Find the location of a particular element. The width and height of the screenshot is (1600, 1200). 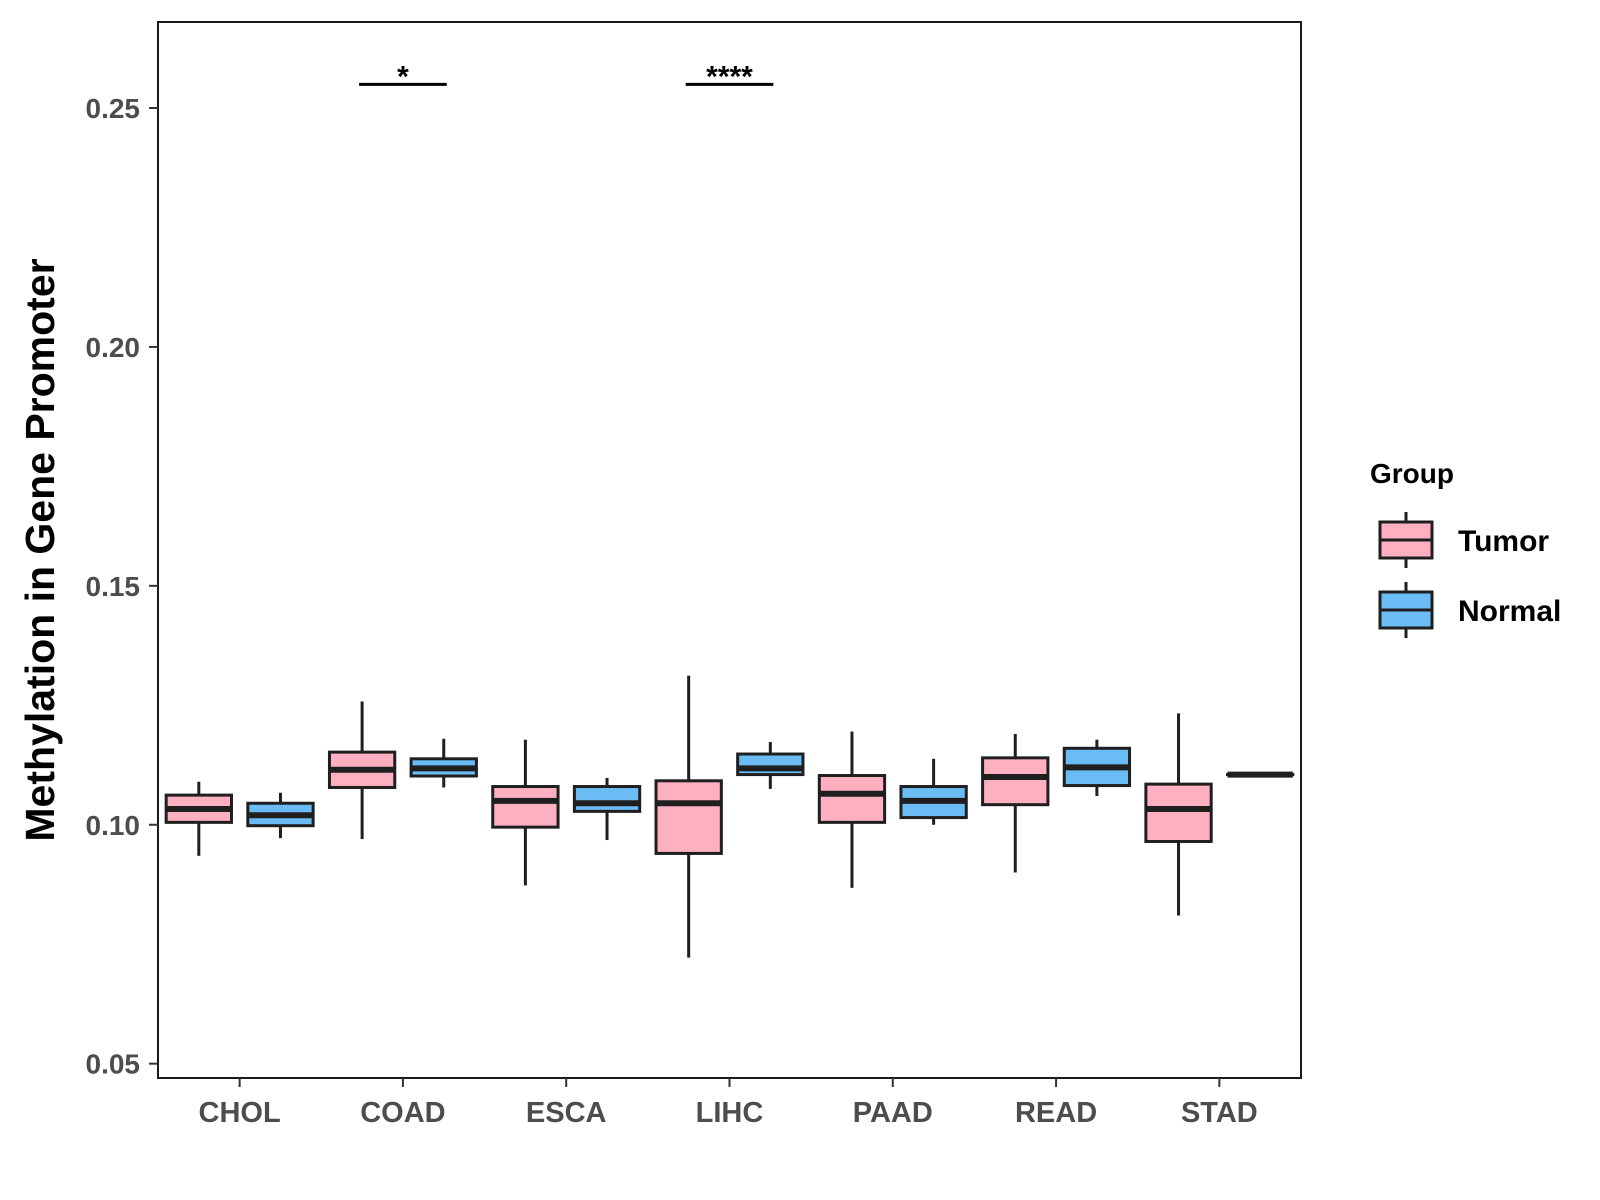

legend-items: Tumor Normal is located at coordinates (1469, 575).